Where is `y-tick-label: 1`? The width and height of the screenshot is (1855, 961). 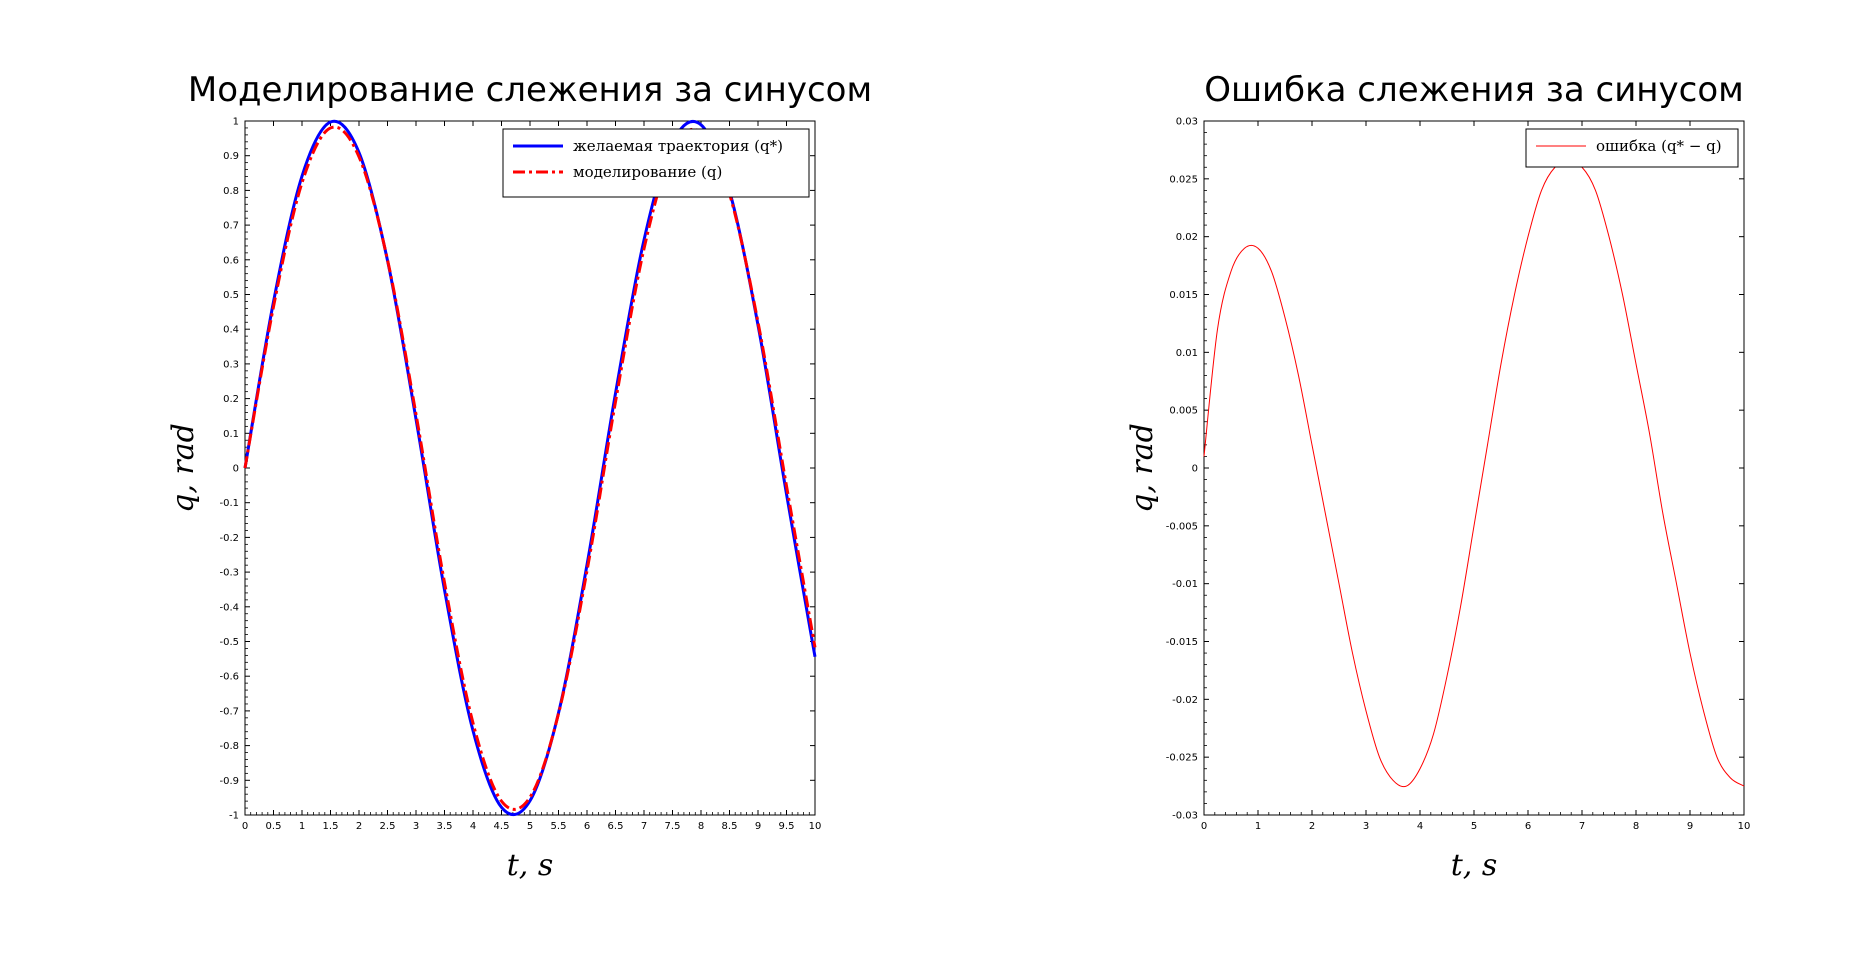
y-tick-label: 1 is located at coordinates (236, 122).